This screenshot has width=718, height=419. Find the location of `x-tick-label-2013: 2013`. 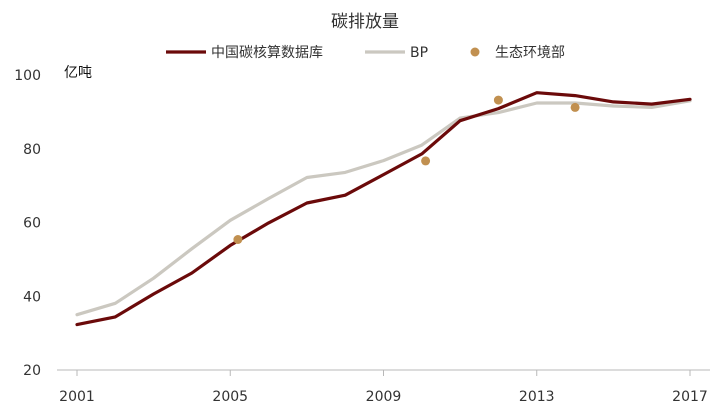

x-tick-label-2013: 2013 is located at coordinates (537, 397).